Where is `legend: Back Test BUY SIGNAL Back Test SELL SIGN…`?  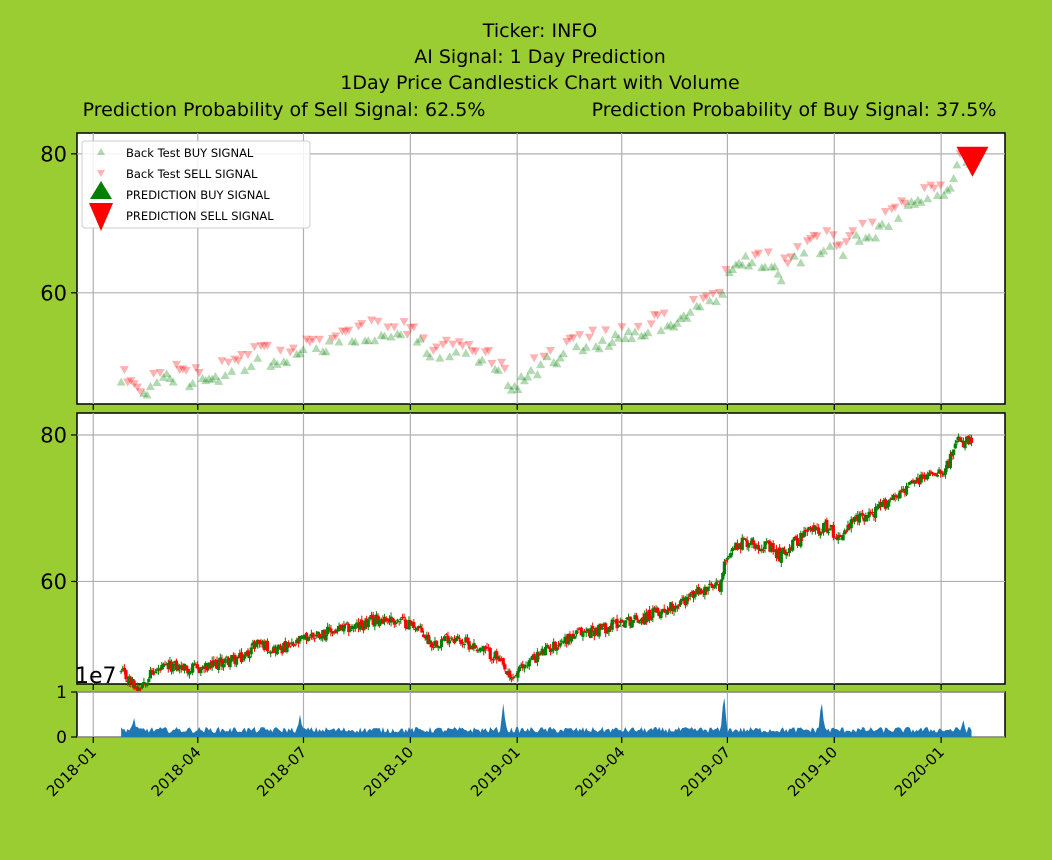
legend: Back Test BUY SIGNAL Back Test SELL SIGN… is located at coordinates (196, 185).